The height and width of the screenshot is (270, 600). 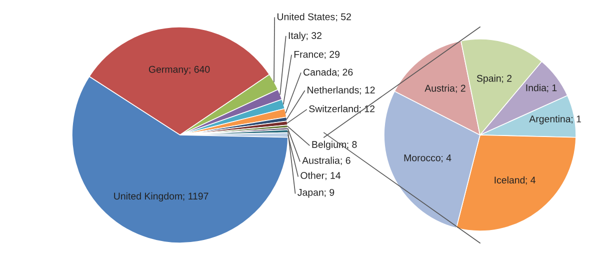 What do you see at coordinates (332, 54) in the screenshot?
I see `data-label: ; 29` at bounding box center [332, 54].